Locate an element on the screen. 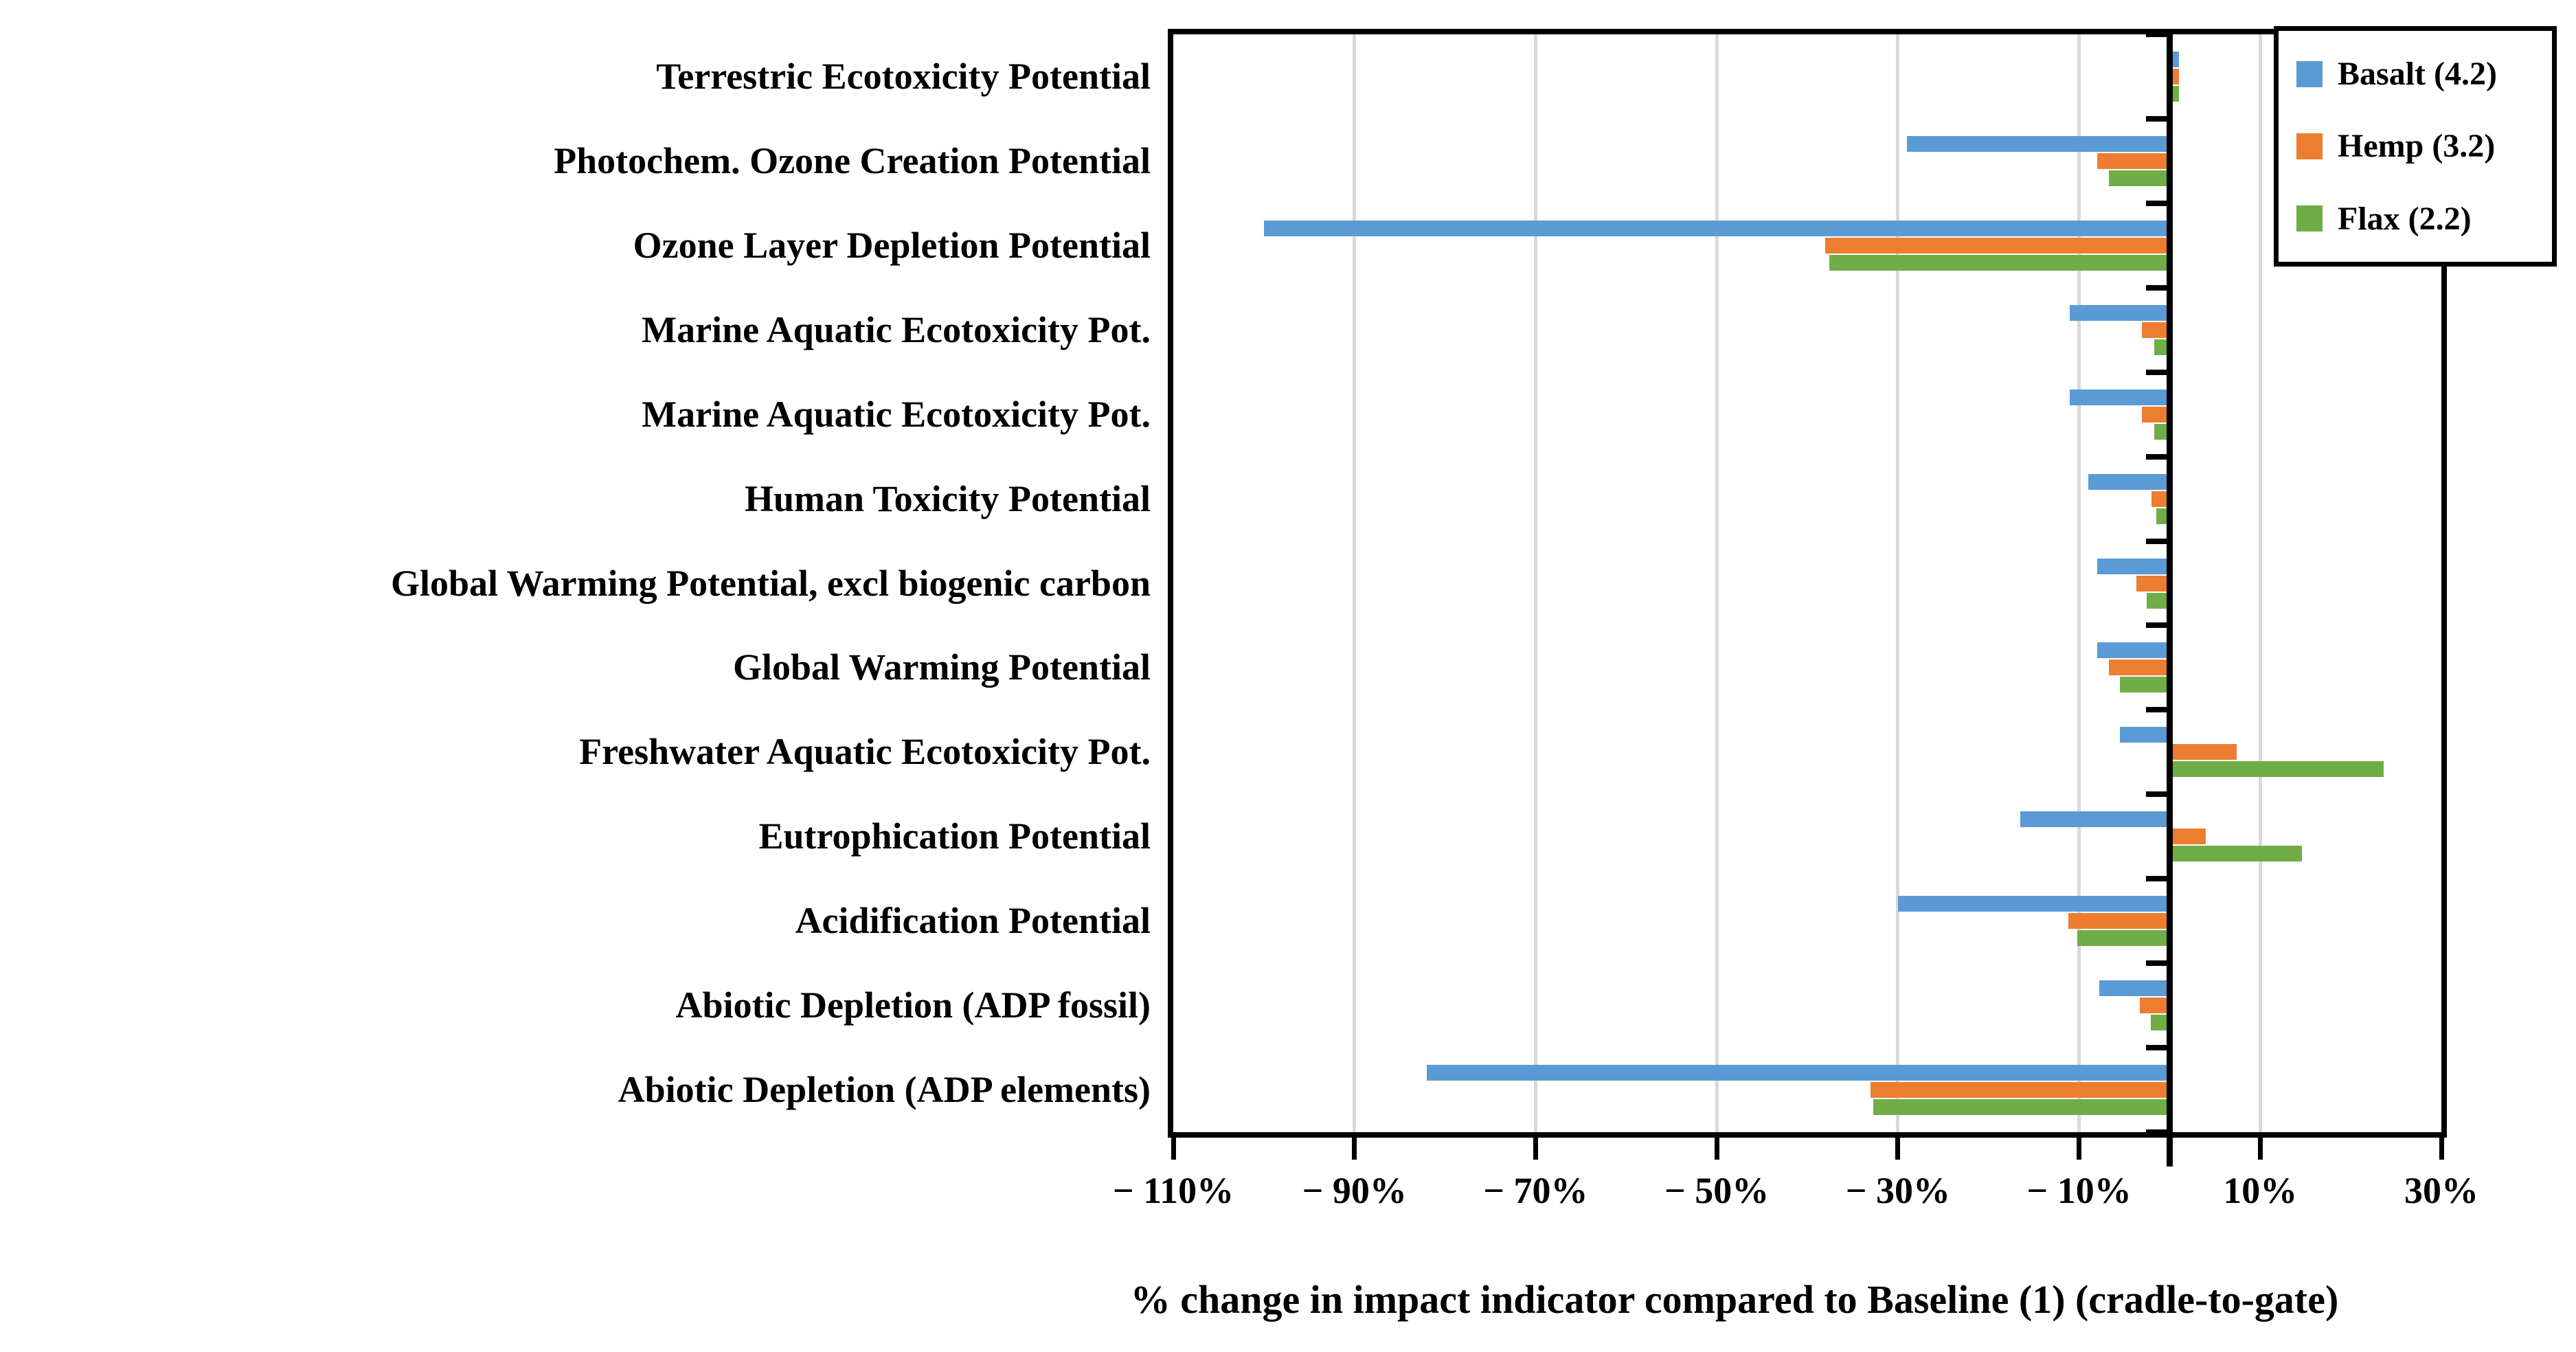  bar-basalt-cat9 is located at coordinates (2095, 820).